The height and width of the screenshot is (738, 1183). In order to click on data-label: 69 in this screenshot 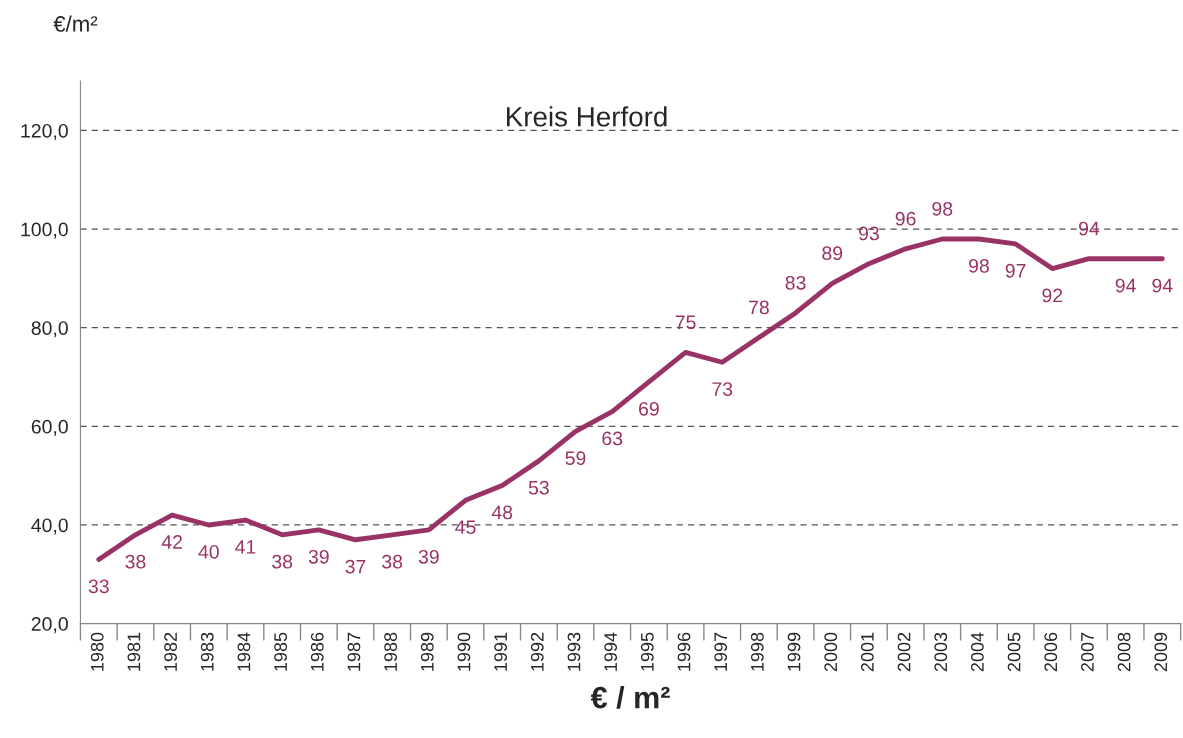, I will do `click(649, 408)`.